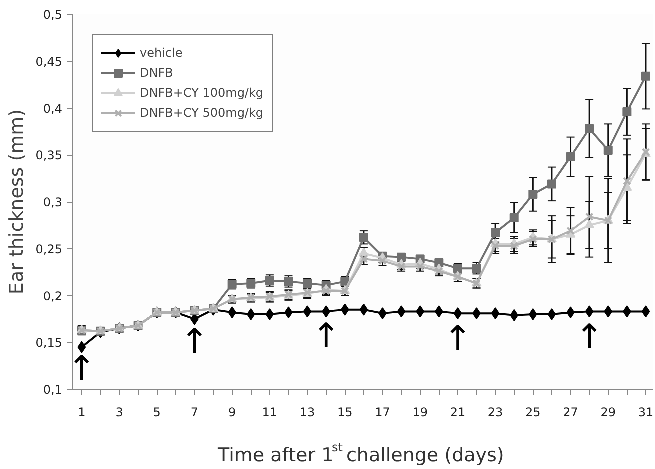  What do you see at coordinates (53, 109) in the screenshot?
I see `y-tick-label: 0,4` at bounding box center [53, 109].